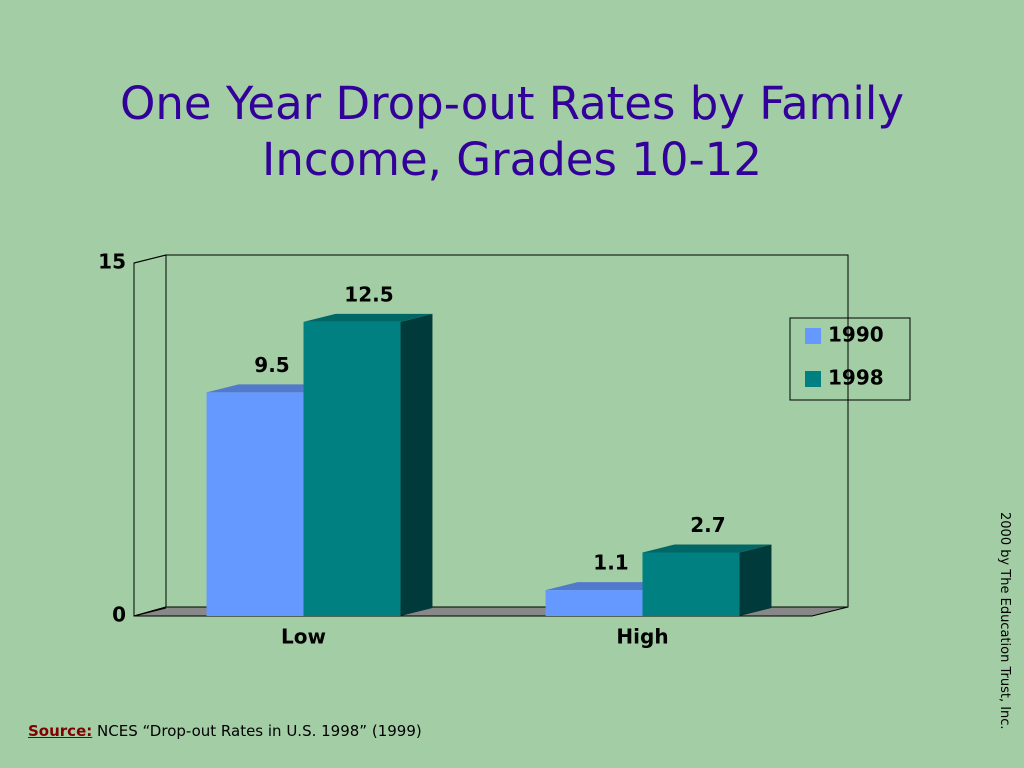 Image resolution: width=1024 pixels, height=768 pixels. What do you see at coordinates (303, 637) in the screenshot?
I see `x-tick-label: Low` at bounding box center [303, 637].